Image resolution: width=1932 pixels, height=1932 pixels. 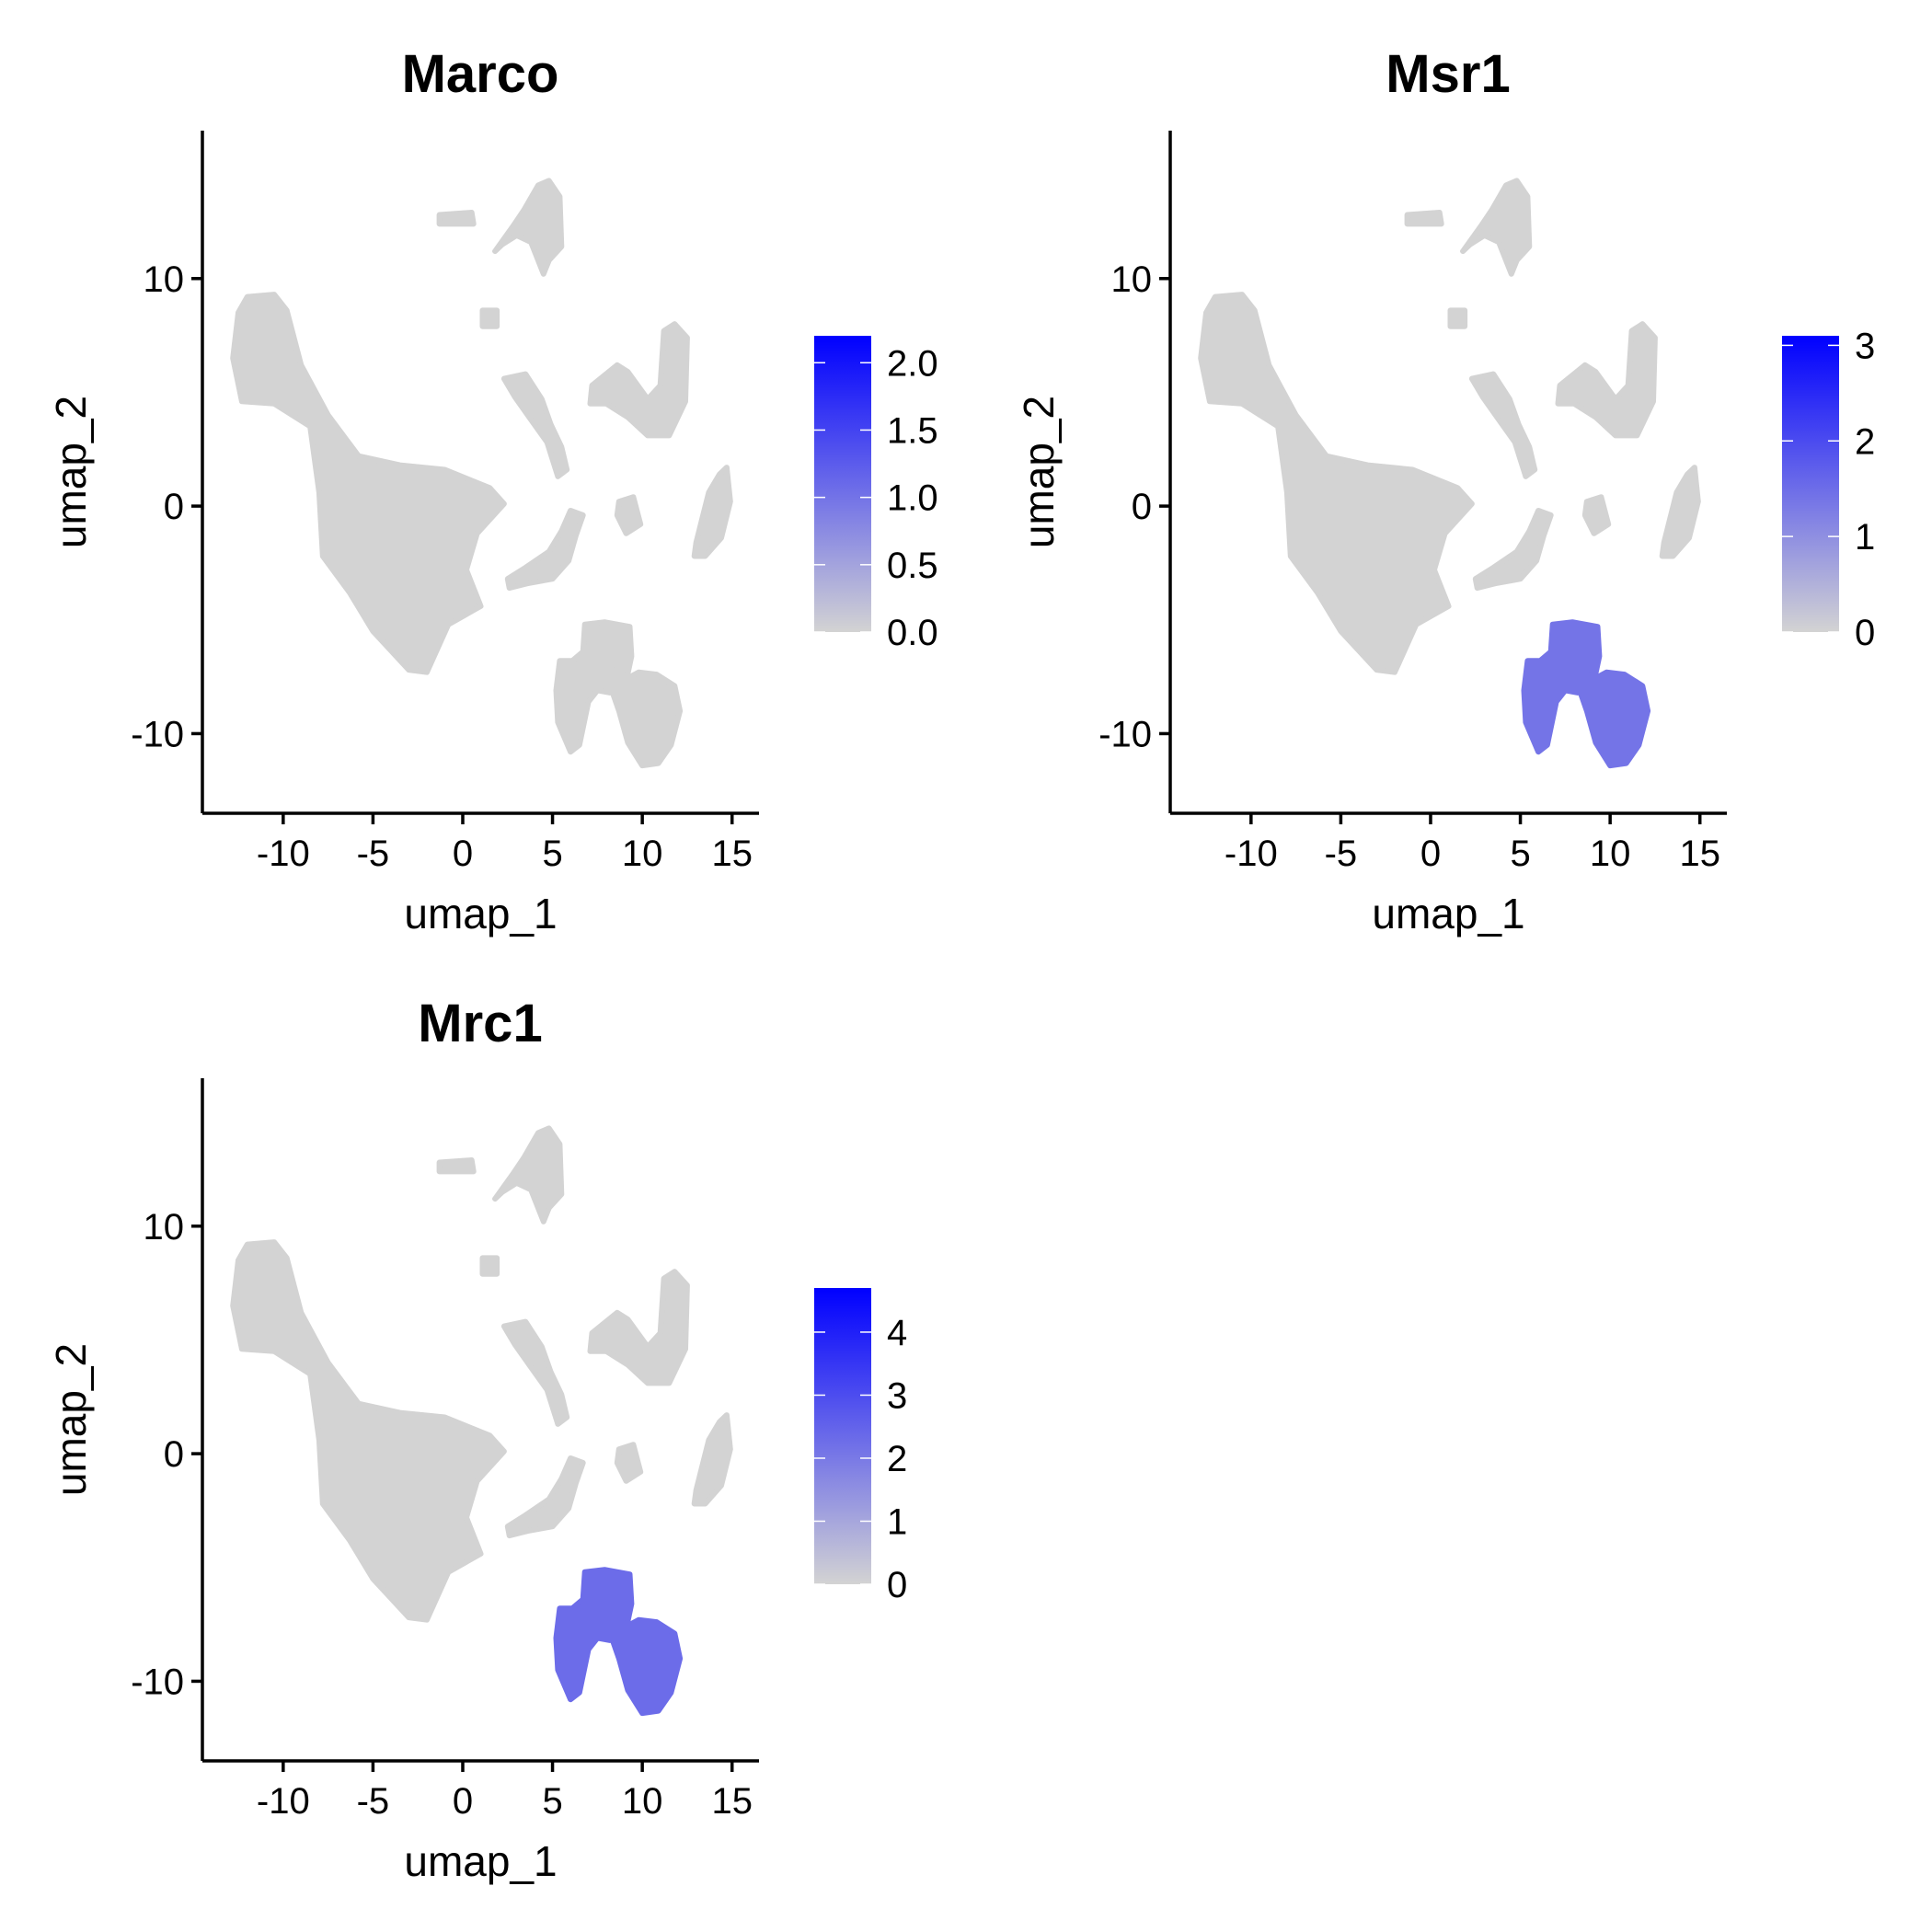 What do you see at coordinates (912, 363) in the screenshot?
I see `colorbar-label: 2.0` at bounding box center [912, 363].